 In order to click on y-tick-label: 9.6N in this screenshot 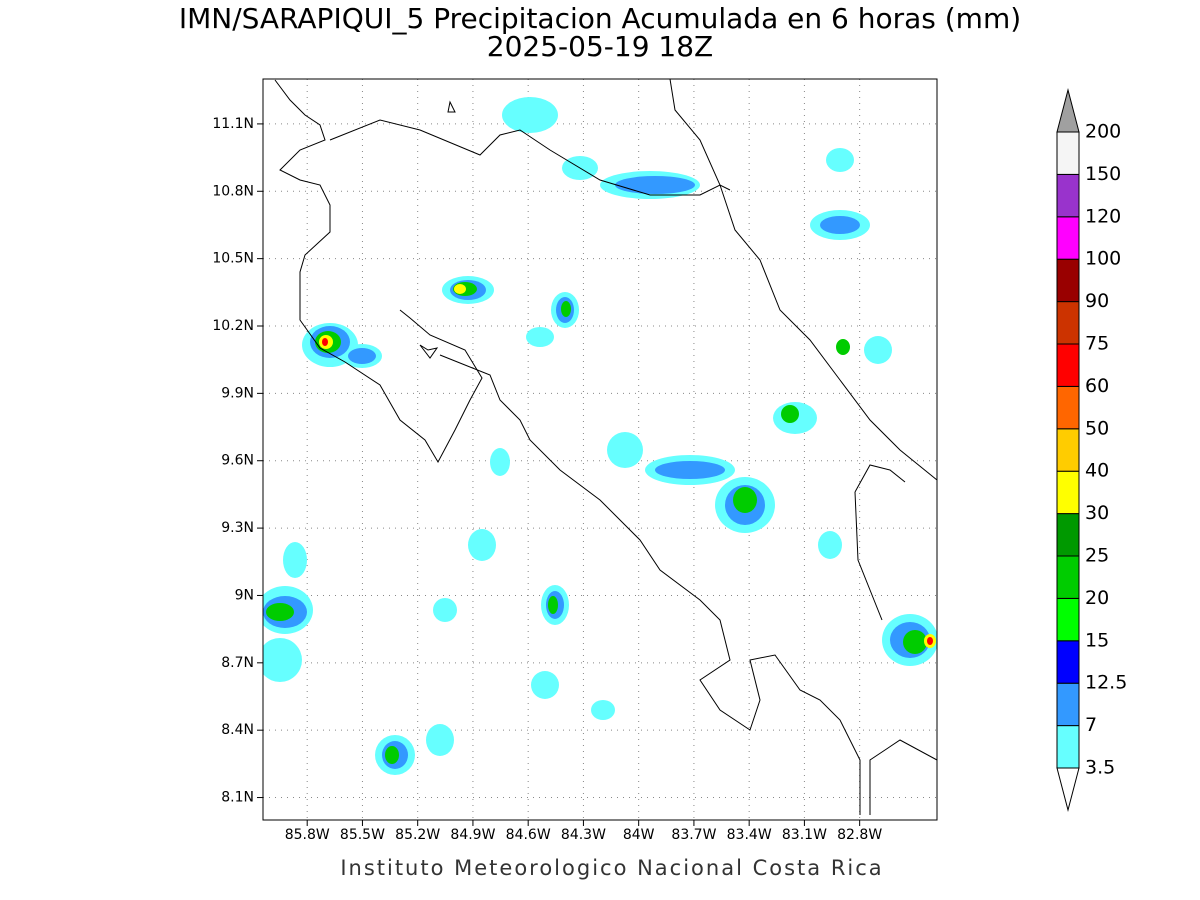, I will do `click(237, 461)`.